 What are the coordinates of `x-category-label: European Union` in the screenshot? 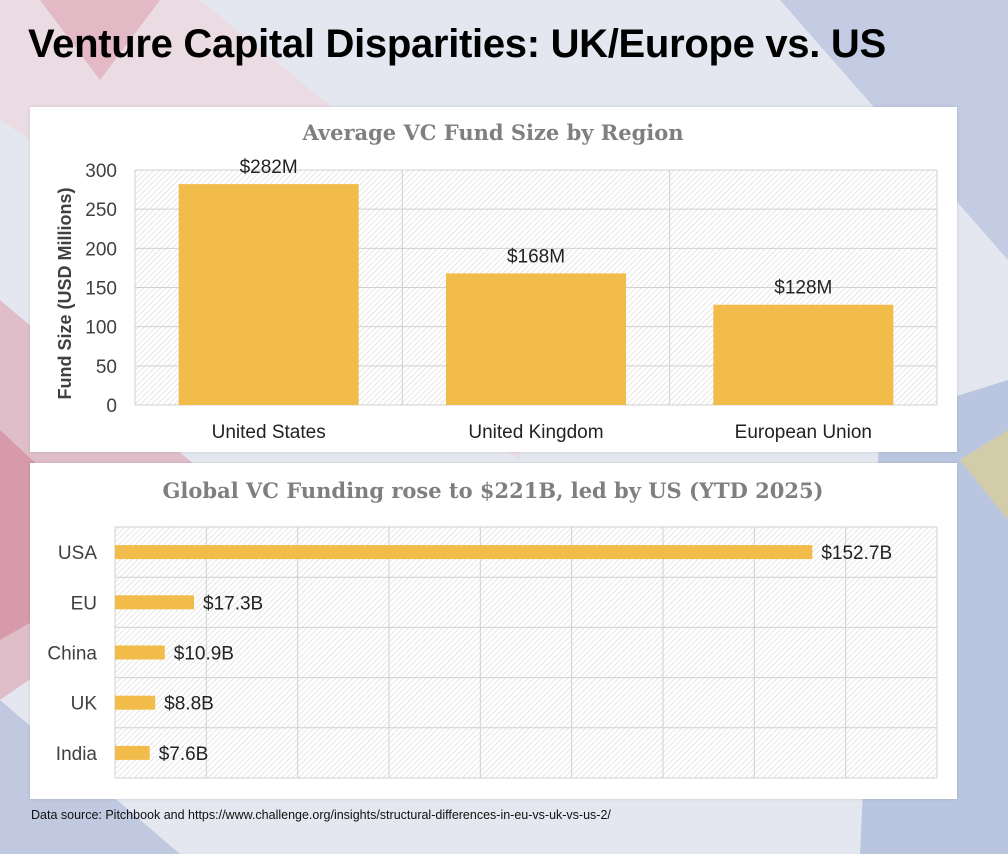 It's located at (803, 432).